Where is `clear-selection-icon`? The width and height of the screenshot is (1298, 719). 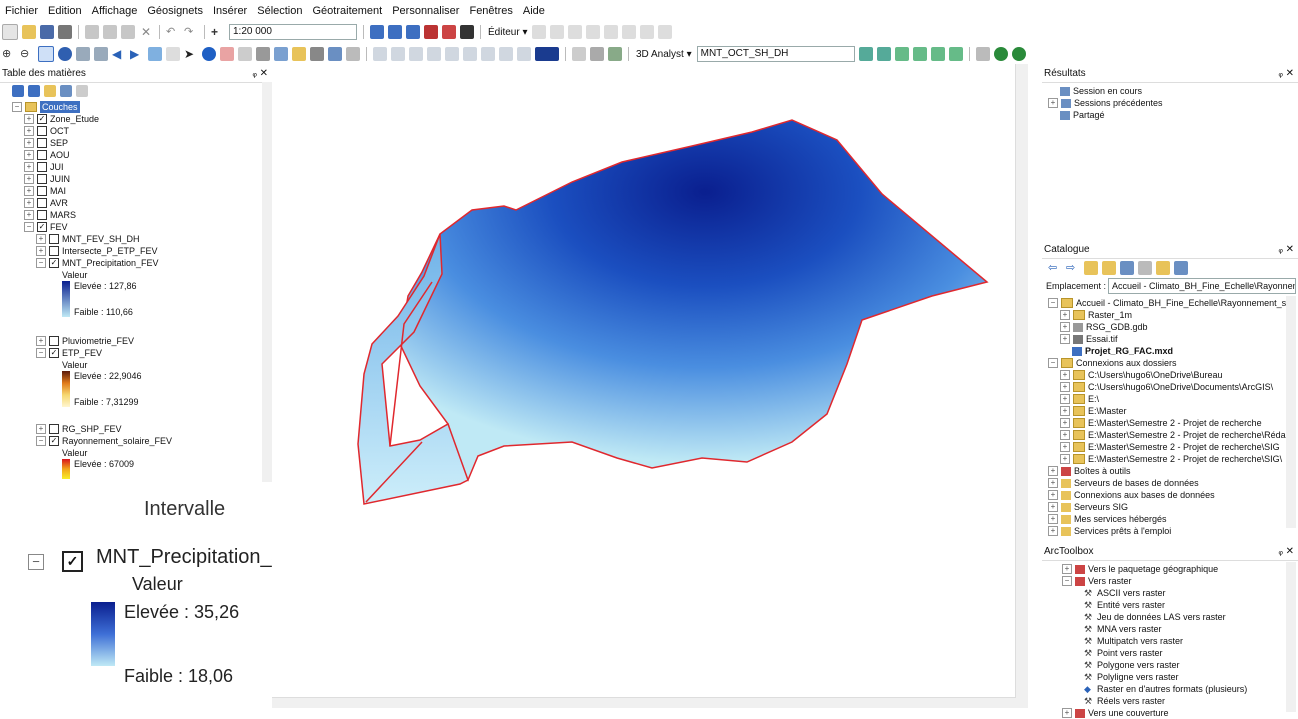
clear-selection-icon is located at coordinates (173, 54).